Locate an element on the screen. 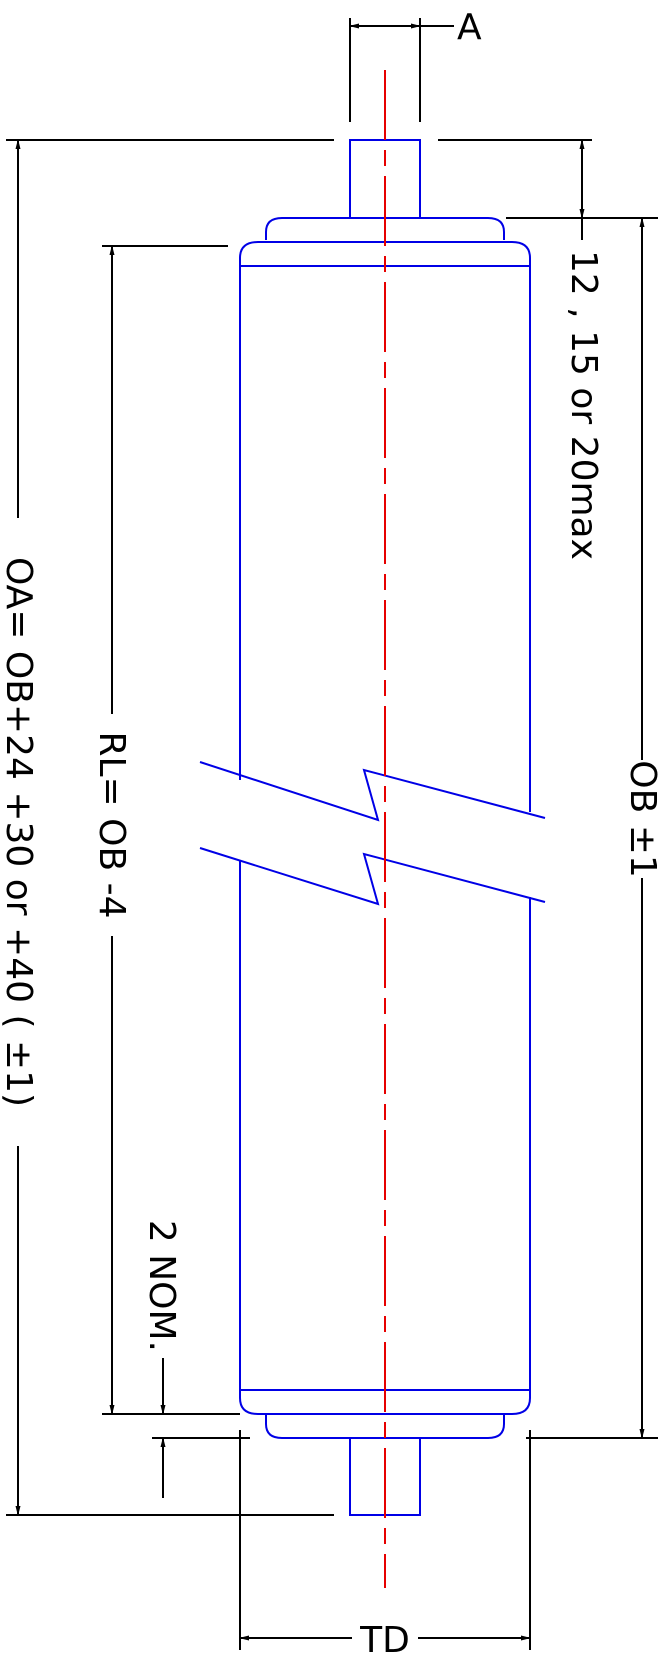  dim-rl is located at coordinates (171, 830).